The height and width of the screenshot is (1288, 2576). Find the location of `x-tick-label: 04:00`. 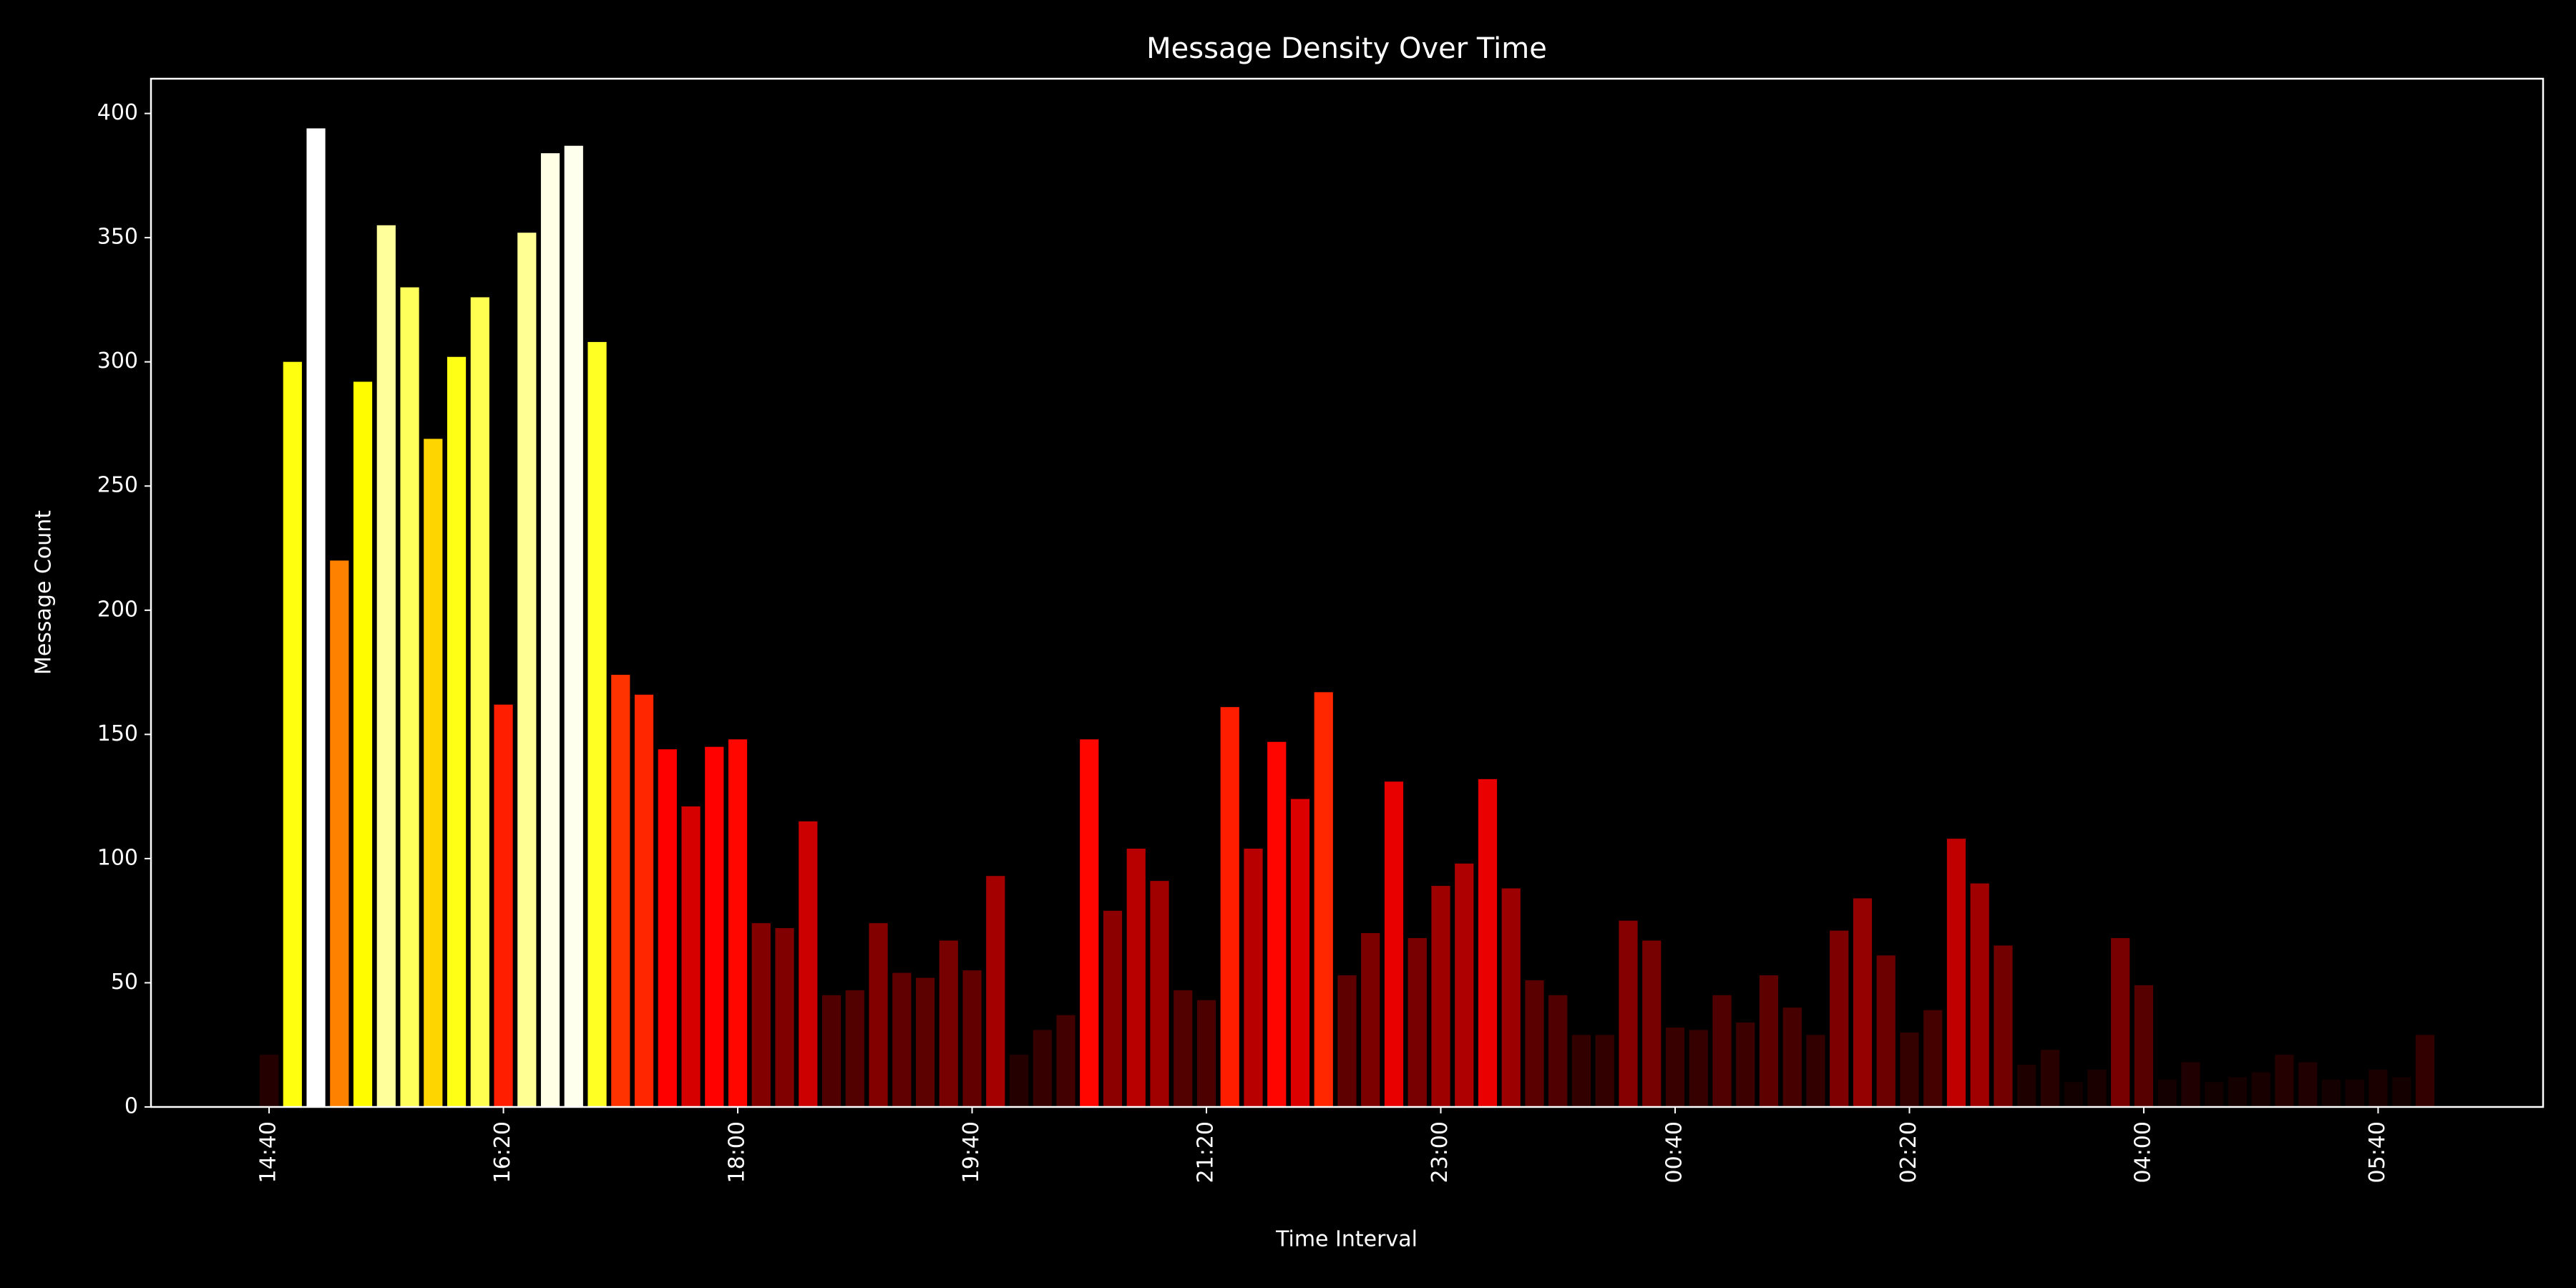

x-tick-label: 04:00 is located at coordinates (2142, 1152).